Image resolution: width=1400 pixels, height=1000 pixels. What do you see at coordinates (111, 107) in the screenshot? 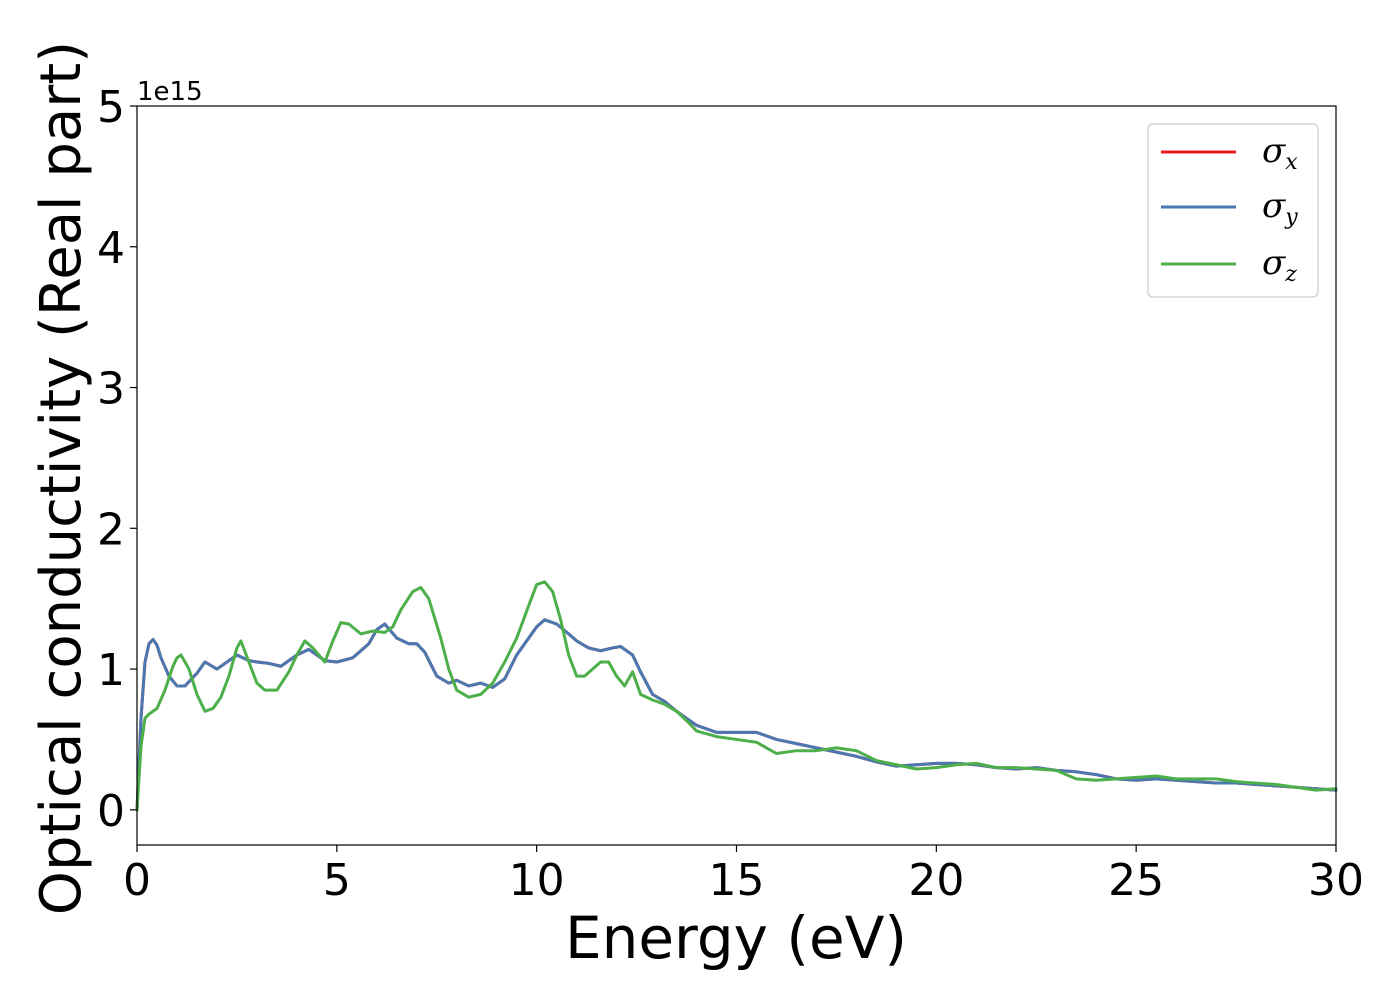
I see `y-tick-label: 5` at bounding box center [111, 107].